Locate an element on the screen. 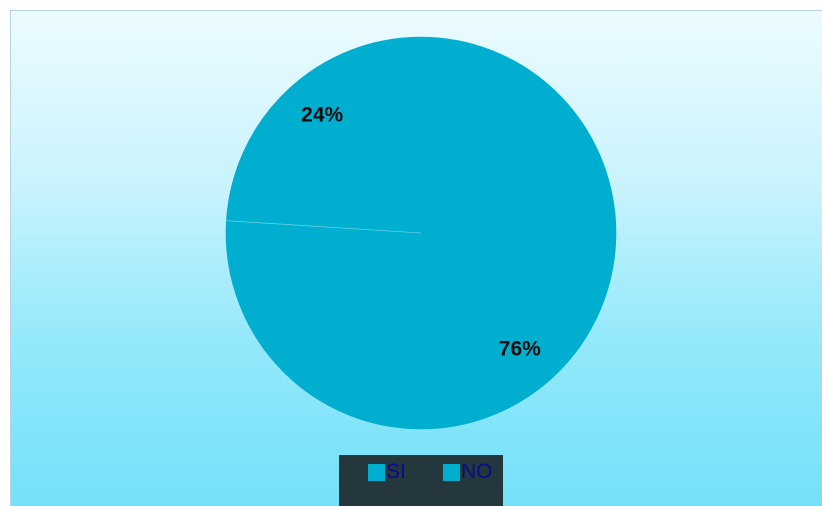 Image resolution: width=822 pixels, height=506 pixels. legend-swatch-si is located at coordinates (376, 472).